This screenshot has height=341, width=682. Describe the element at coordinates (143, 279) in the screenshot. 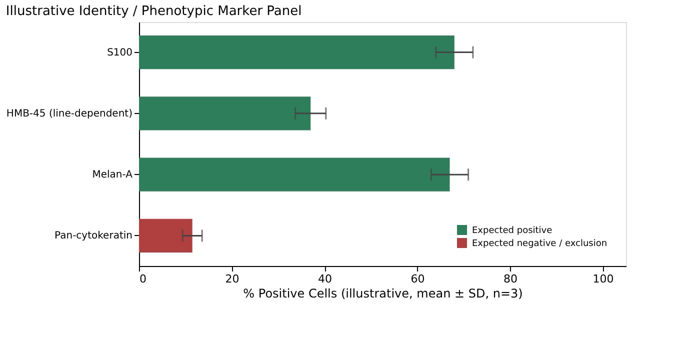

I see `x-tick-label: 0` at that location.